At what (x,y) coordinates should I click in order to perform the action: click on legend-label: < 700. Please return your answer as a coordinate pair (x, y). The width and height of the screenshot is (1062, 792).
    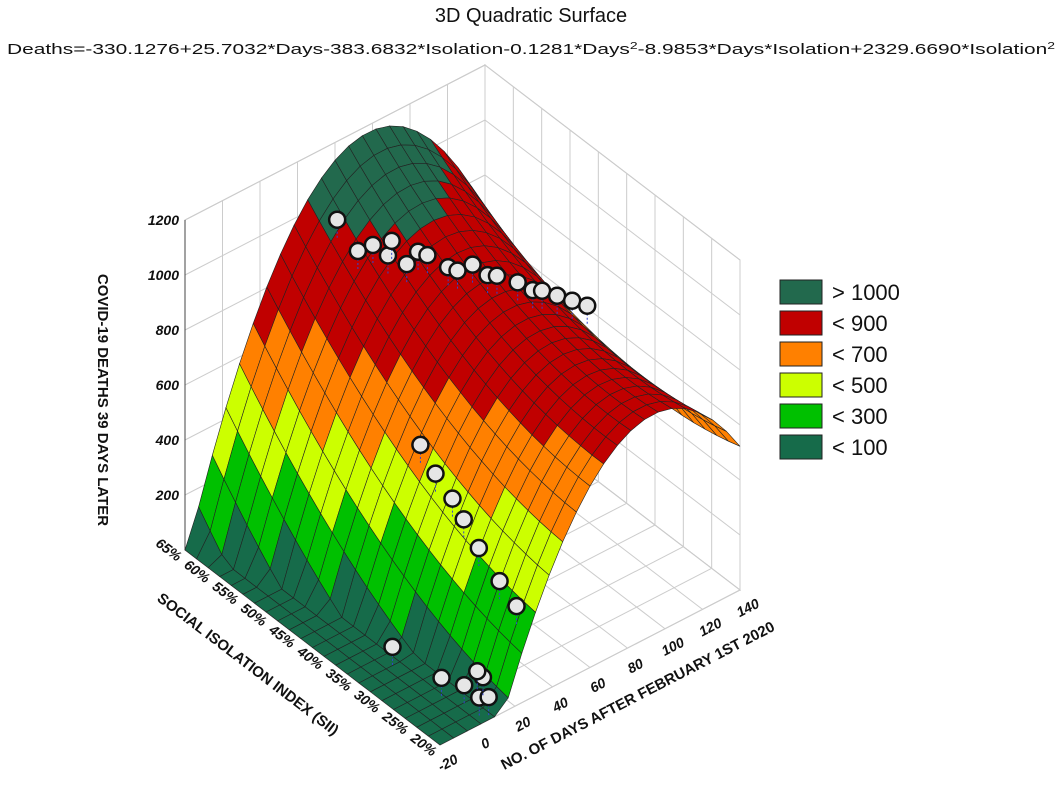
    Looking at the image, I should click on (860, 354).